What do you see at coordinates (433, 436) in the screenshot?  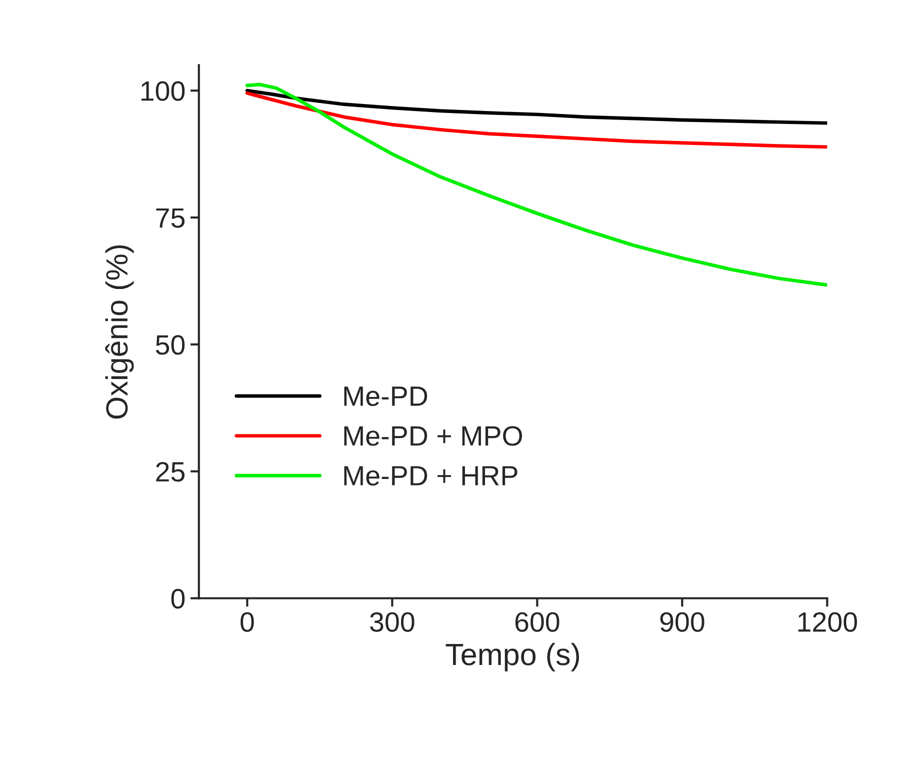 I see `legend-label: Me-PD + MPO` at bounding box center [433, 436].